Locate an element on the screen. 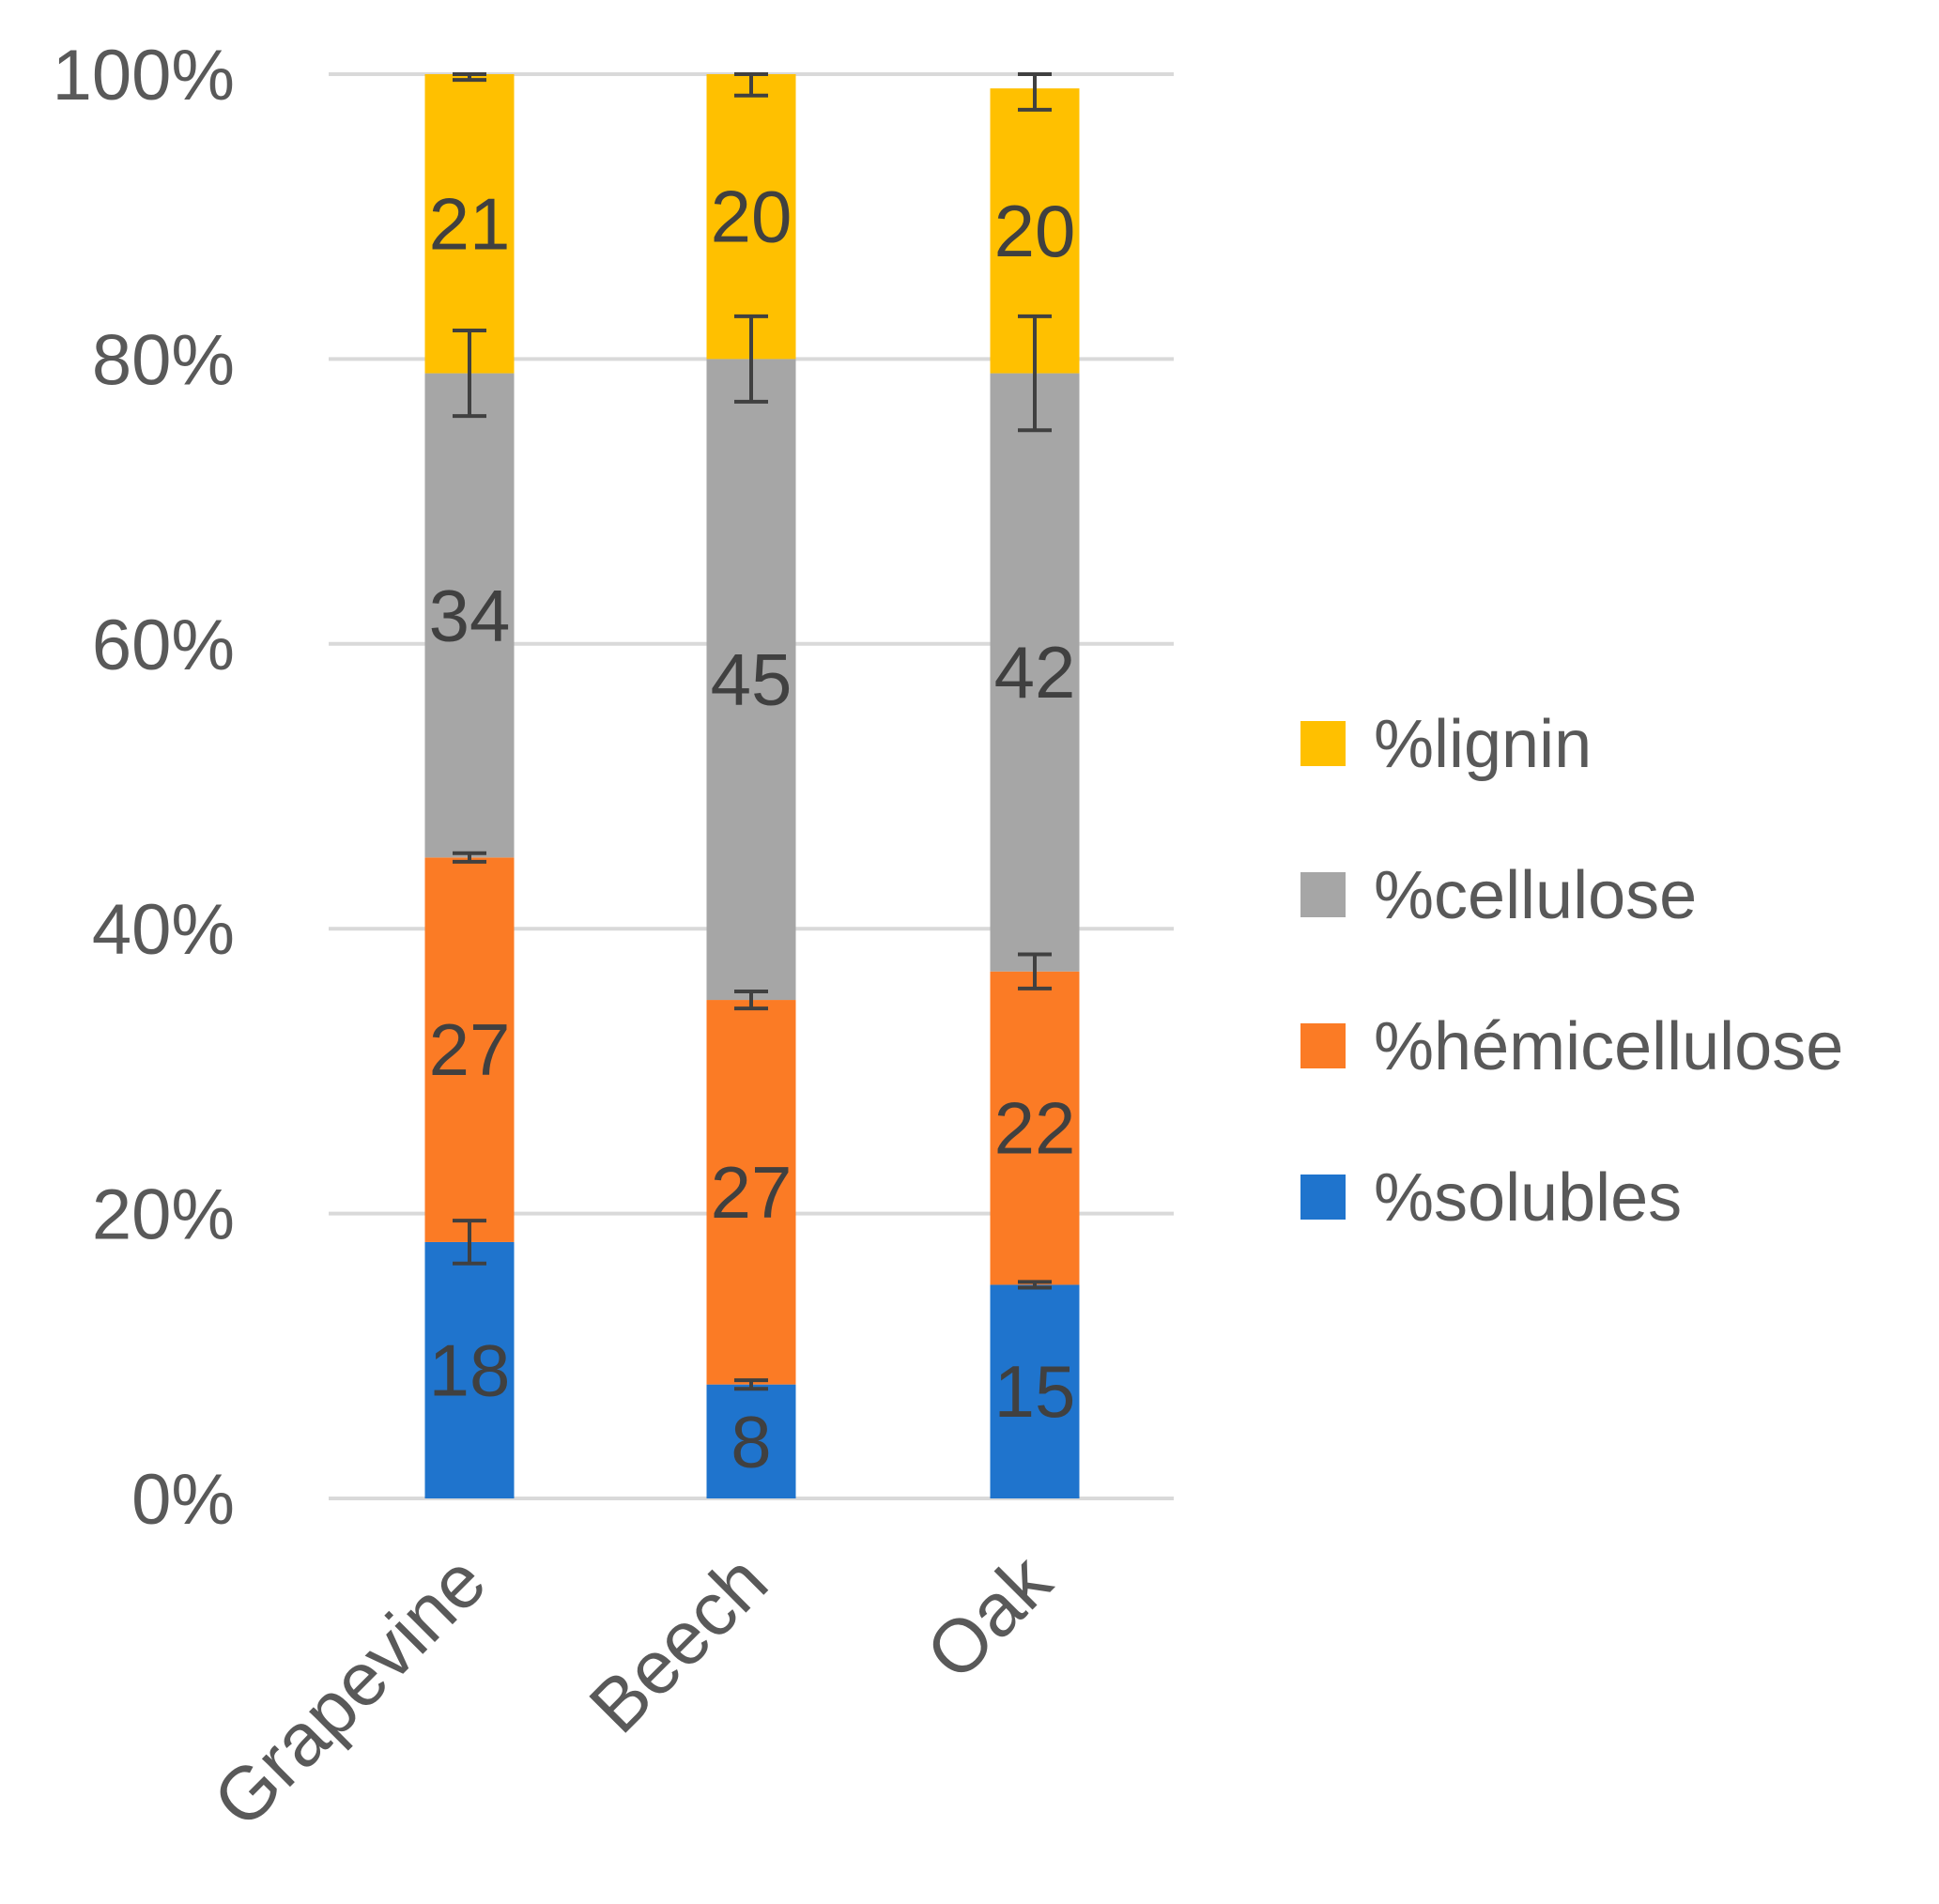 This screenshot has height=1904, width=1939. legend-item-cellulose: %cellulose is located at coordinates (1498, 895).